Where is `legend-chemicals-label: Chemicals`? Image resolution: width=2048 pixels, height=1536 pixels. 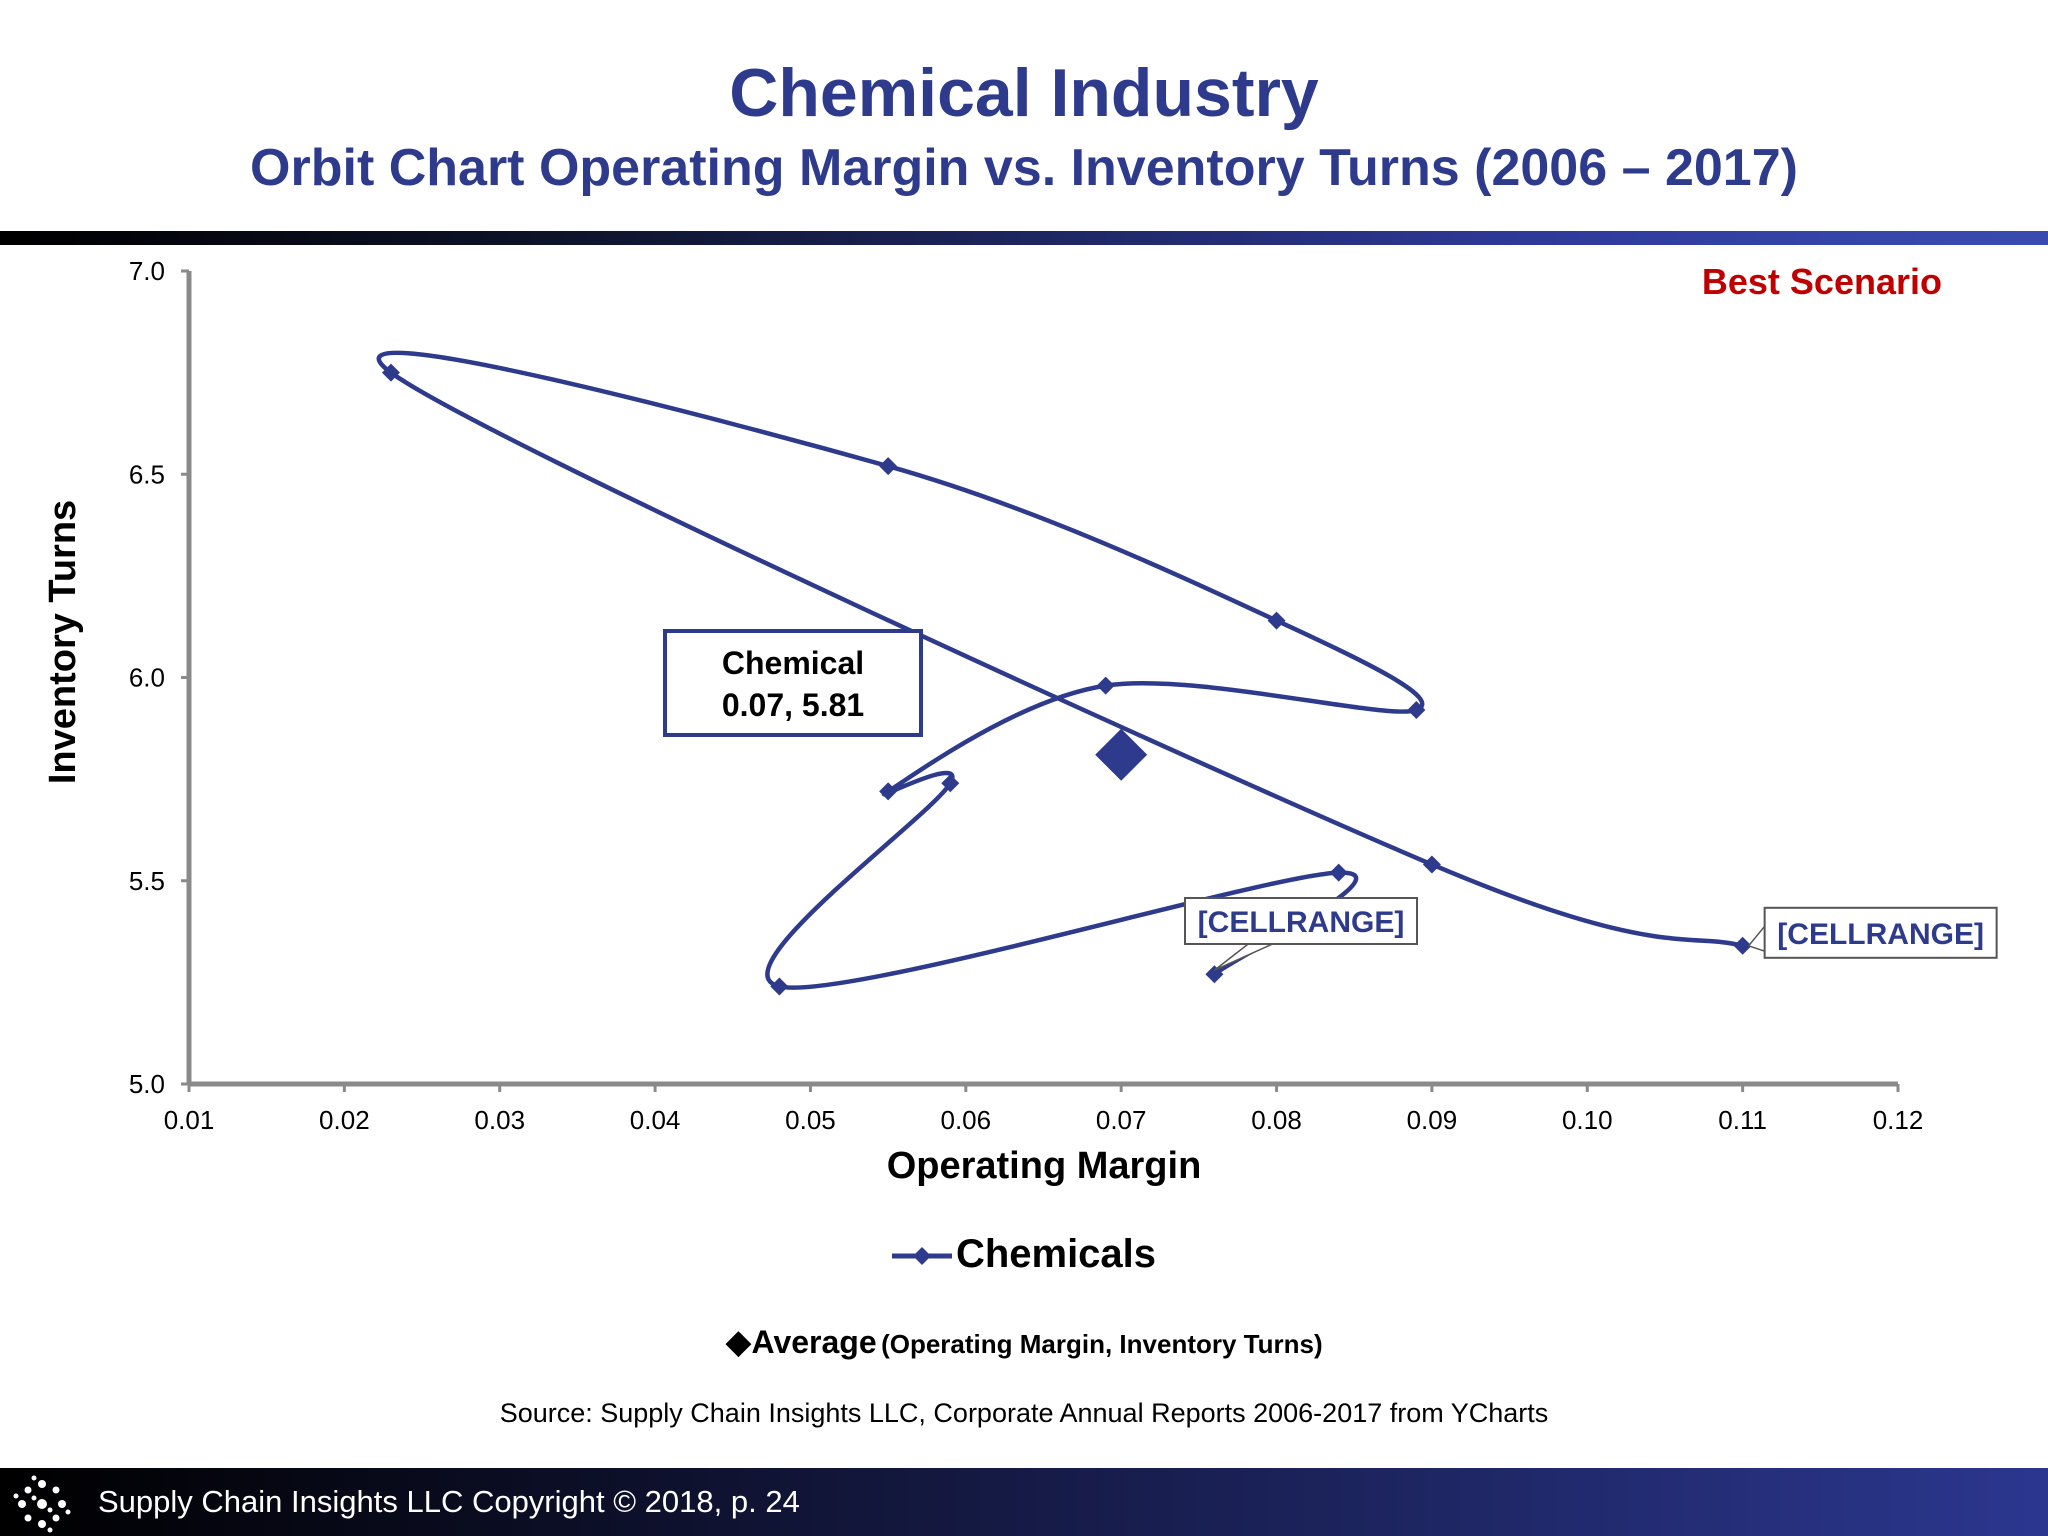
legend-chemicals-label: Chemicals is located at coordinates (1056, 1254).